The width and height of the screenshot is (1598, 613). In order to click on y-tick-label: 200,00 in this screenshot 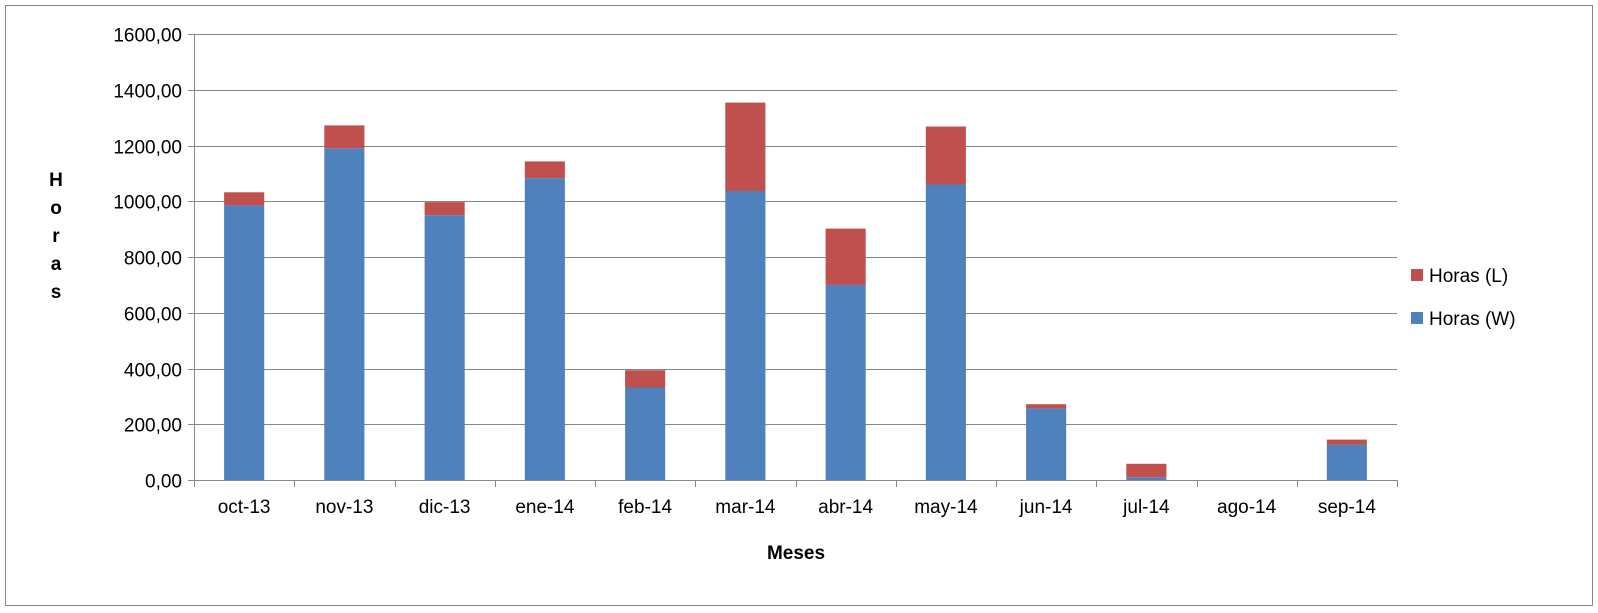, I will do `click(153, 426)`.